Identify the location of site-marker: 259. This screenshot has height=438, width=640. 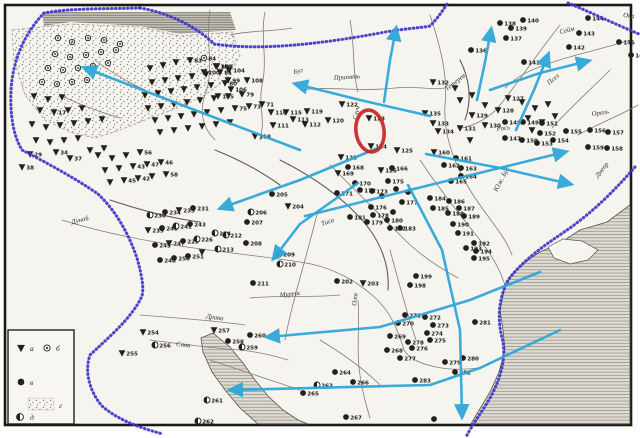
(248, 347).